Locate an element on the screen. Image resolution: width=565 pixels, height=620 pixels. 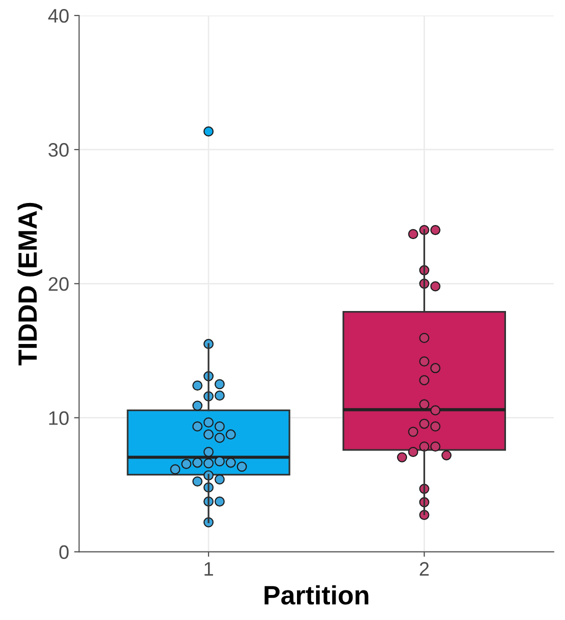
y-tick-label: 10 is located at coordinates (59, 418).